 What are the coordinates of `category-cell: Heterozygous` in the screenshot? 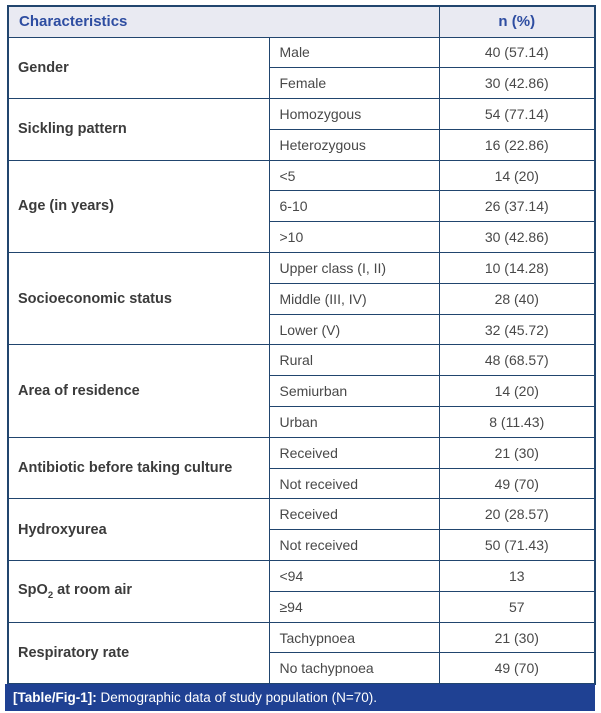 It's located at (354, 144).